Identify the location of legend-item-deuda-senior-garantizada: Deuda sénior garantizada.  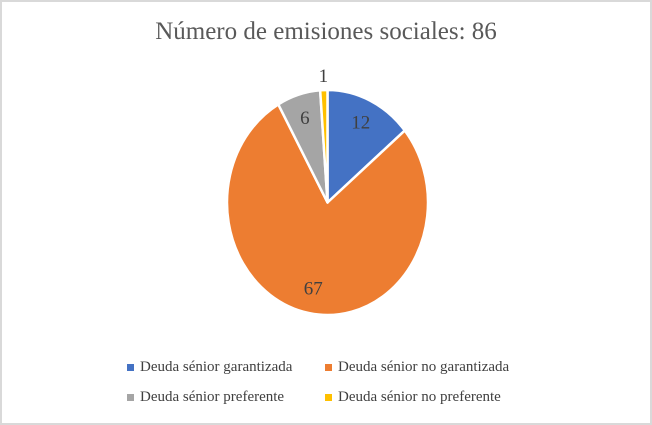
(226, 367).